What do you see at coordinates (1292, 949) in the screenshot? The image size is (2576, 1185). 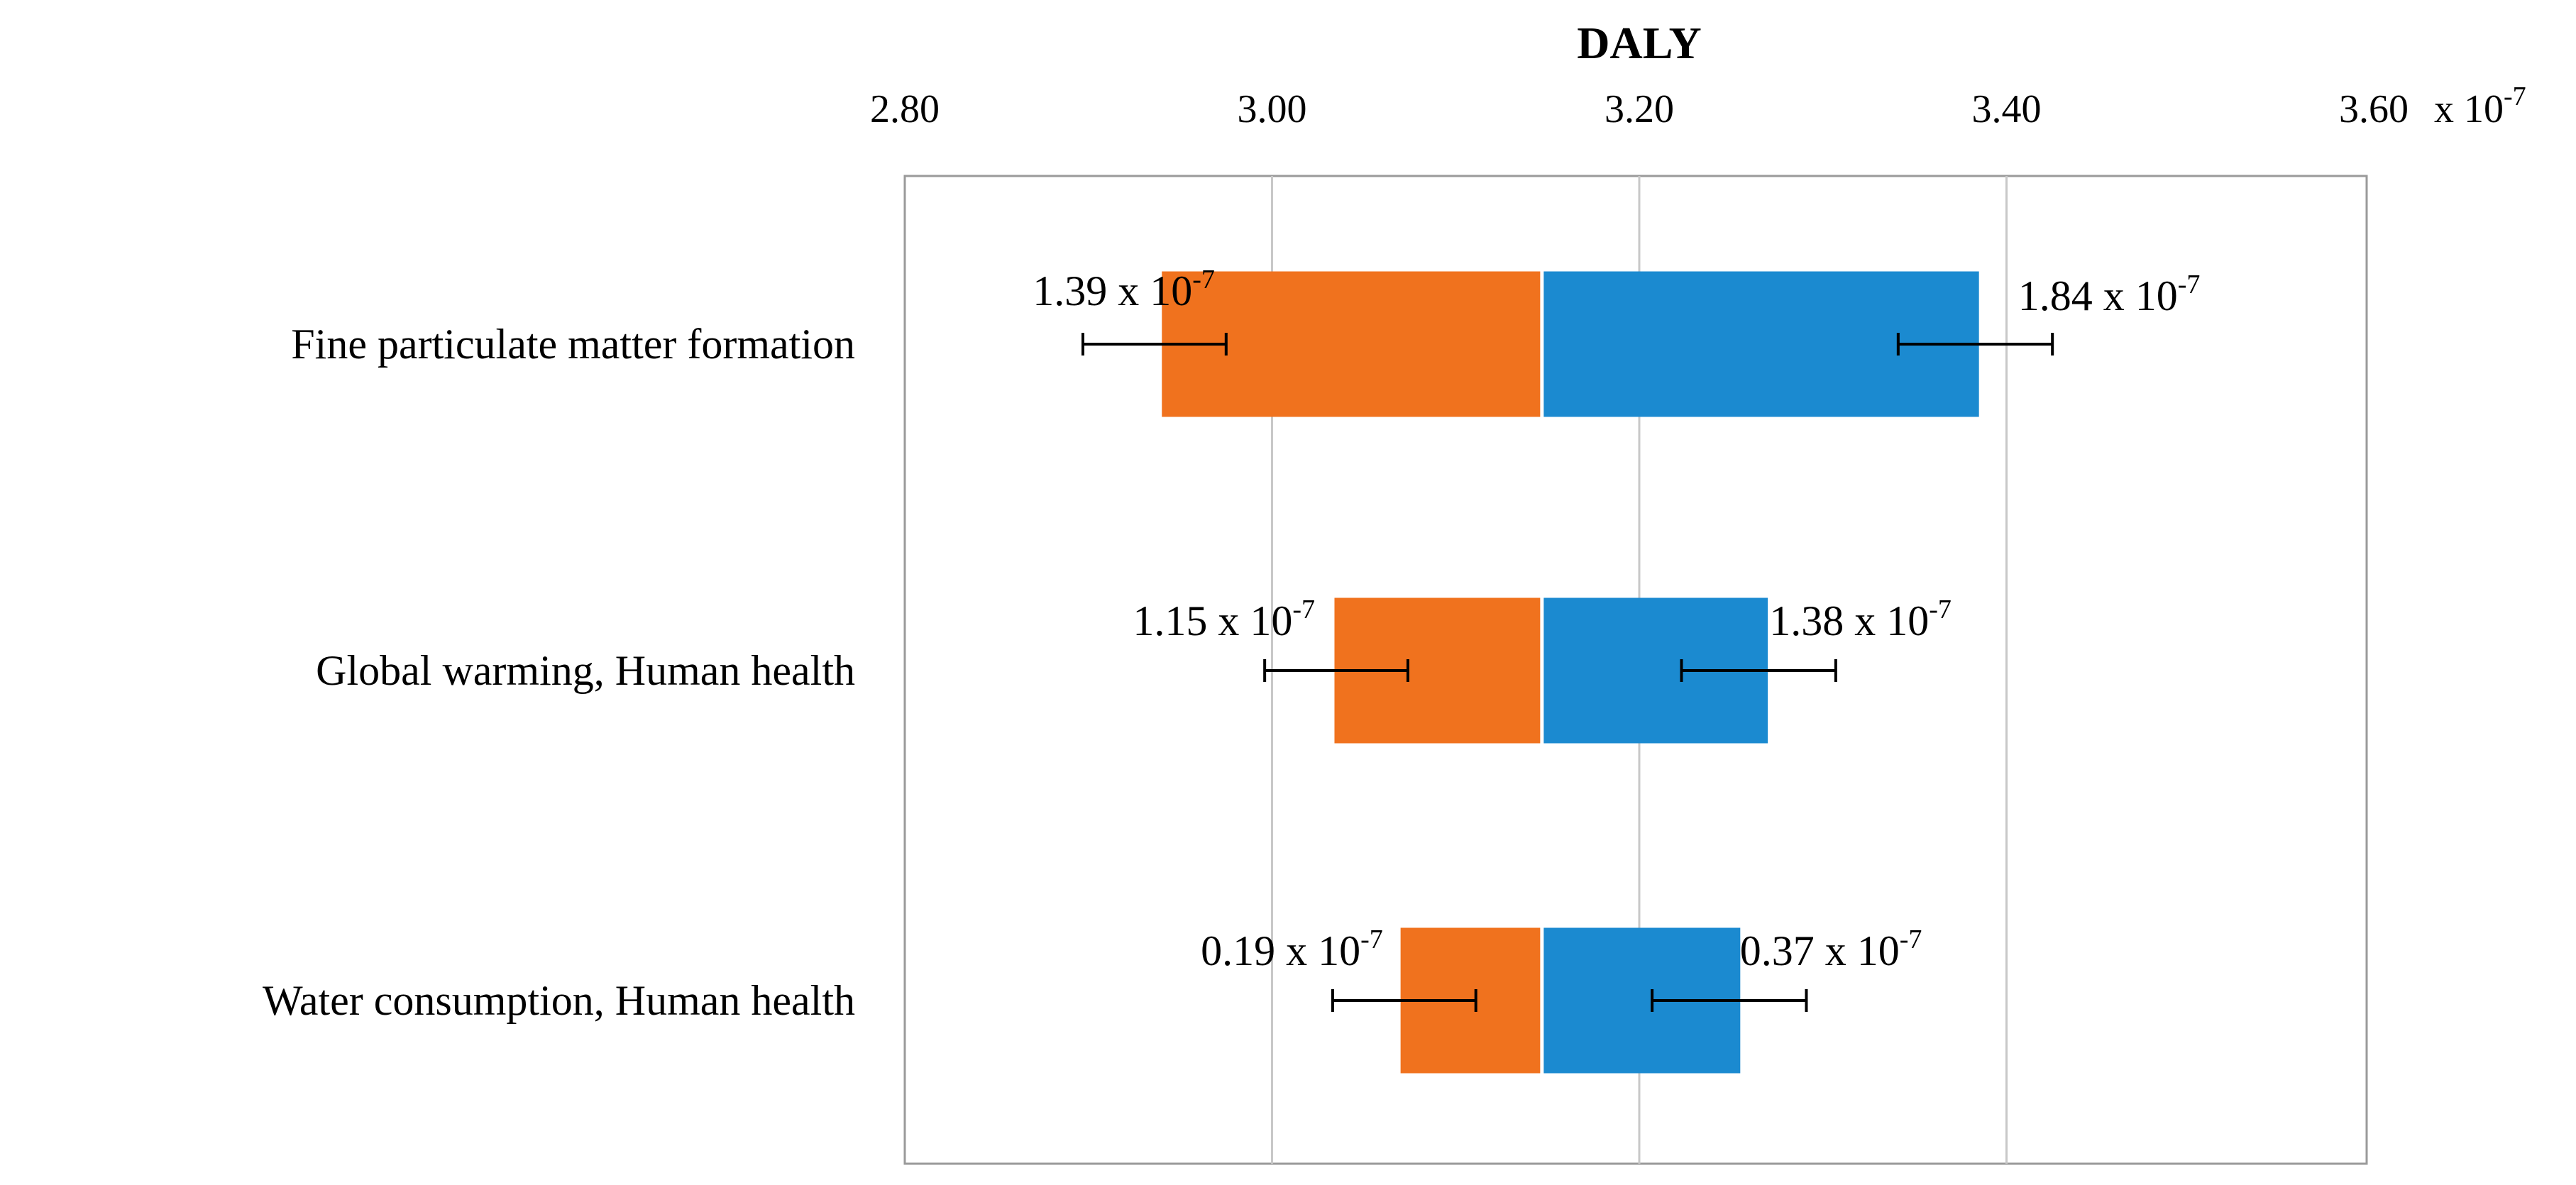 I see `data-label-low: 0.19 x 10⁻⁷` at bounding box center [1292, 949].